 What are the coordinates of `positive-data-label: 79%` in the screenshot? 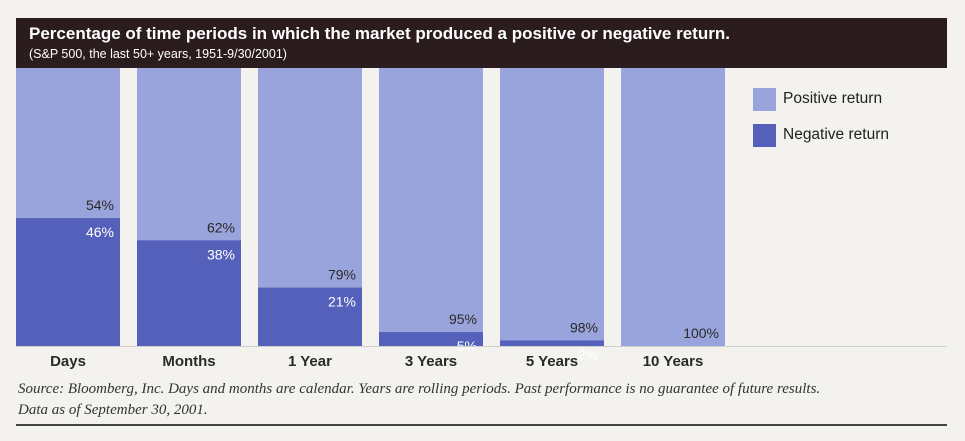 It's located at (342, 275).